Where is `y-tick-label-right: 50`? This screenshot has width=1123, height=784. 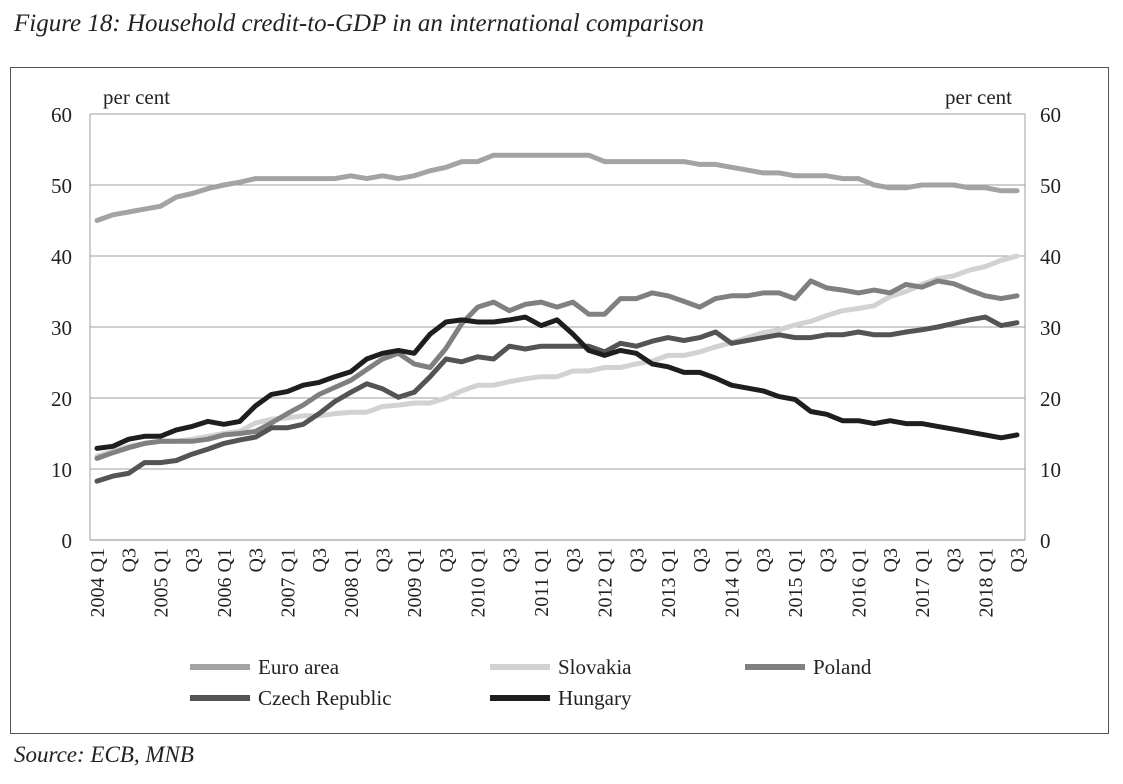 y-tick-label-right: 50 is located at coordinates (1050, 186).